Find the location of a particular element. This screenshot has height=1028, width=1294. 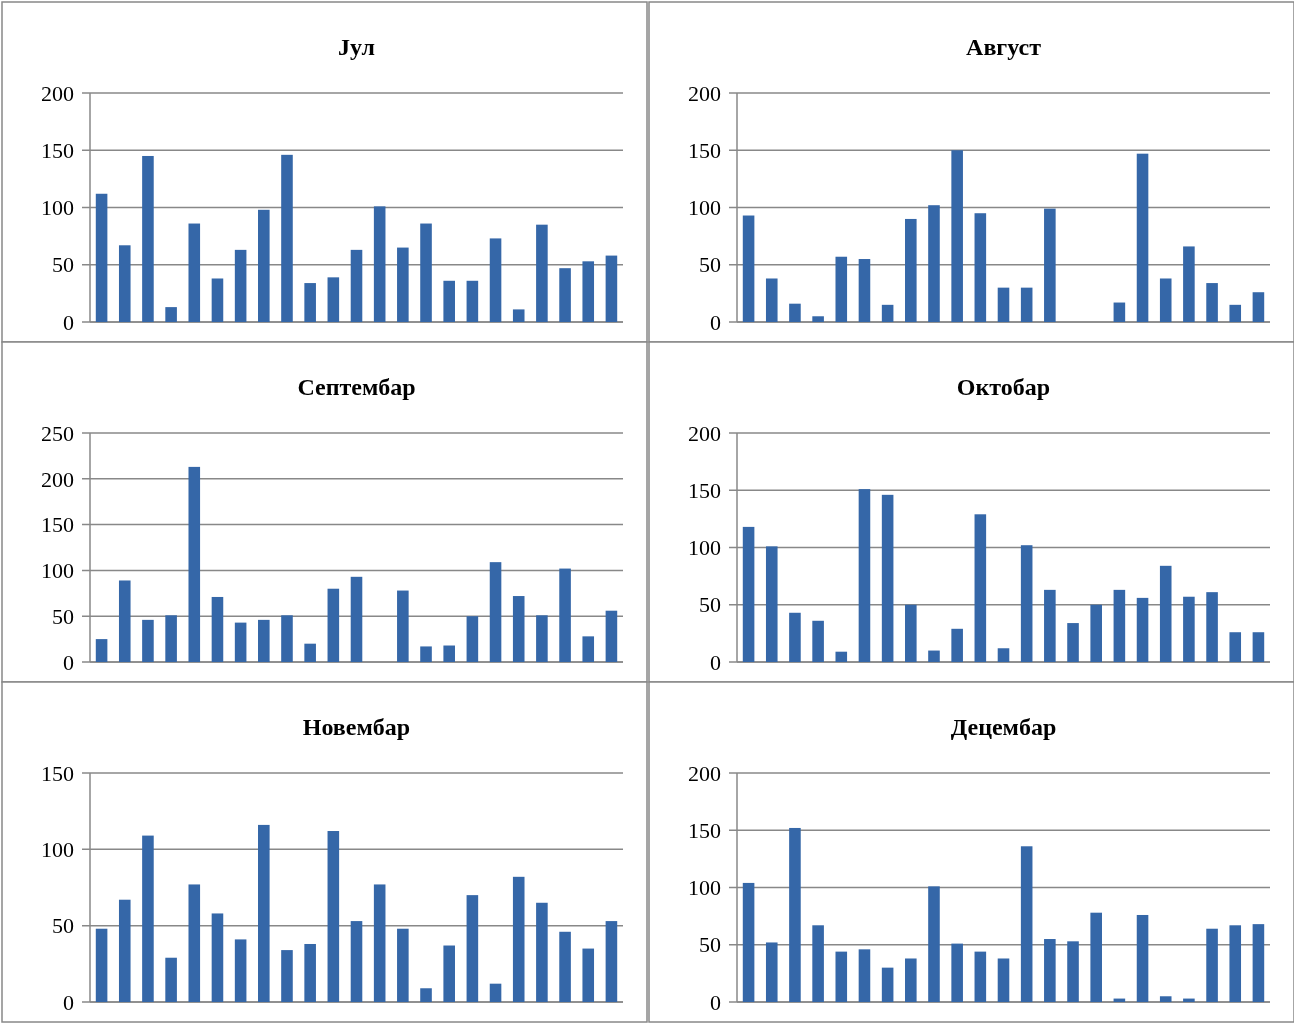

chart-title: Новембар is located at coordinates (356, 727).